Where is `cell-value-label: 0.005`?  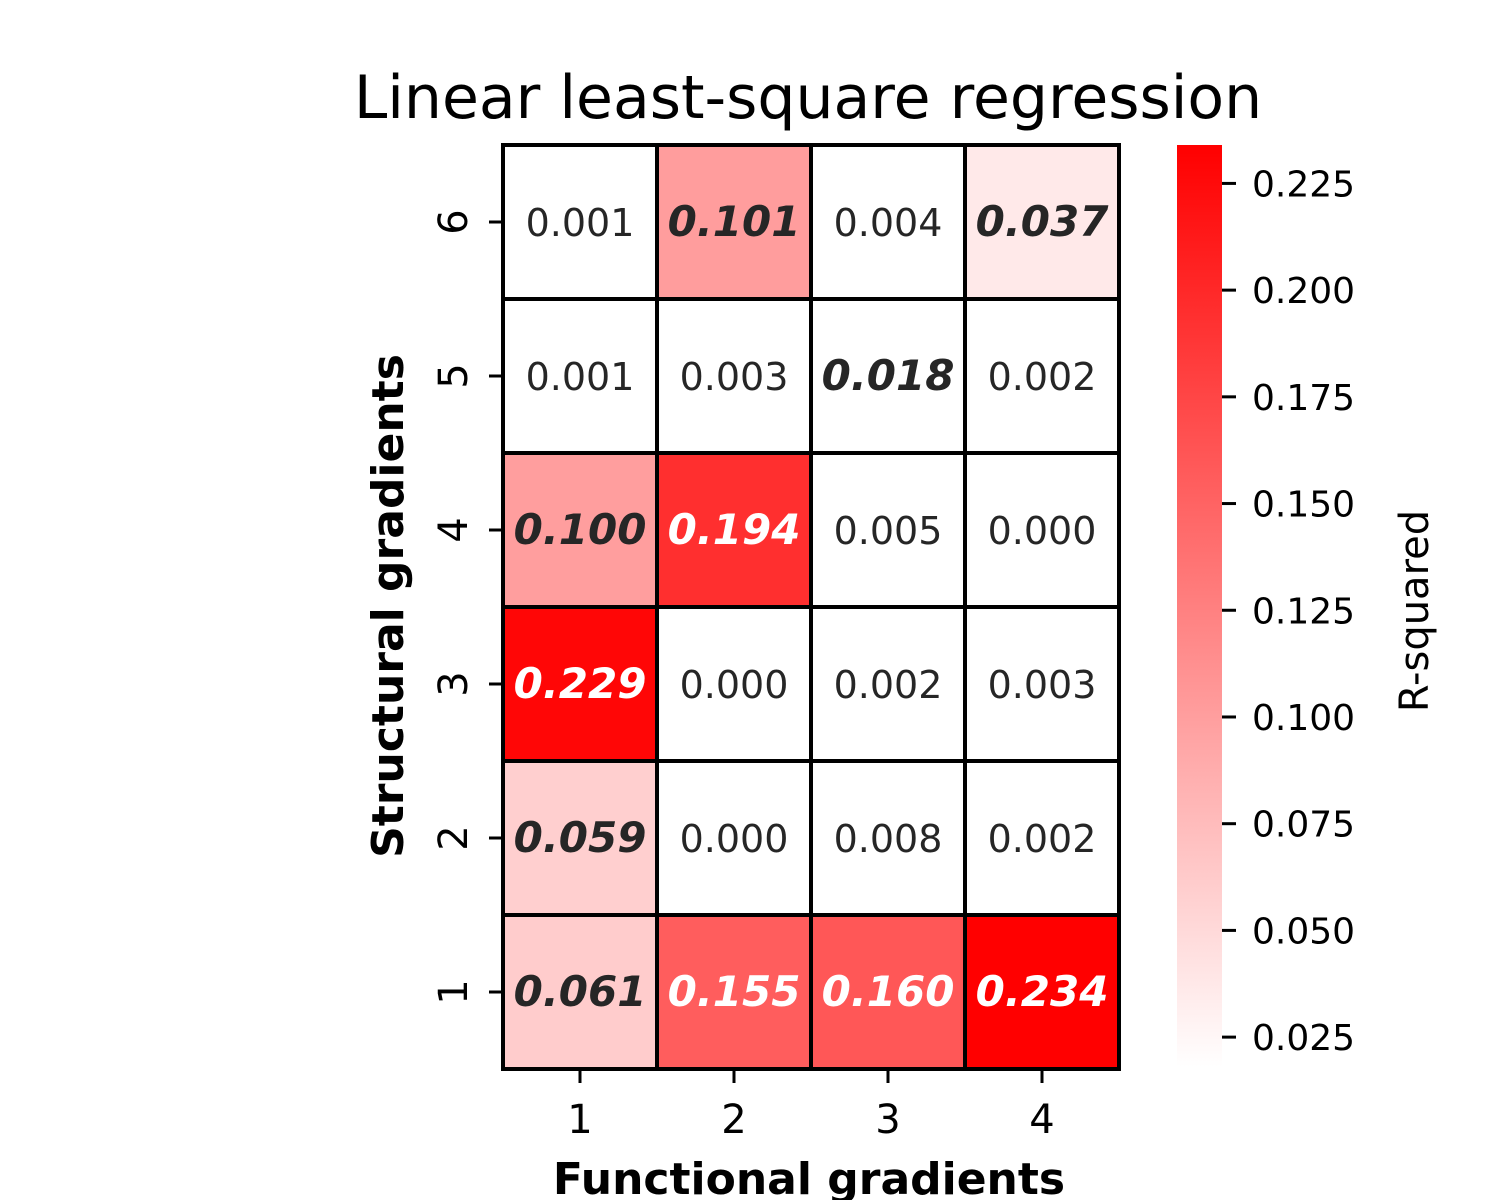
cell-value-label: 0.005 is located at coordinates (888, 531).